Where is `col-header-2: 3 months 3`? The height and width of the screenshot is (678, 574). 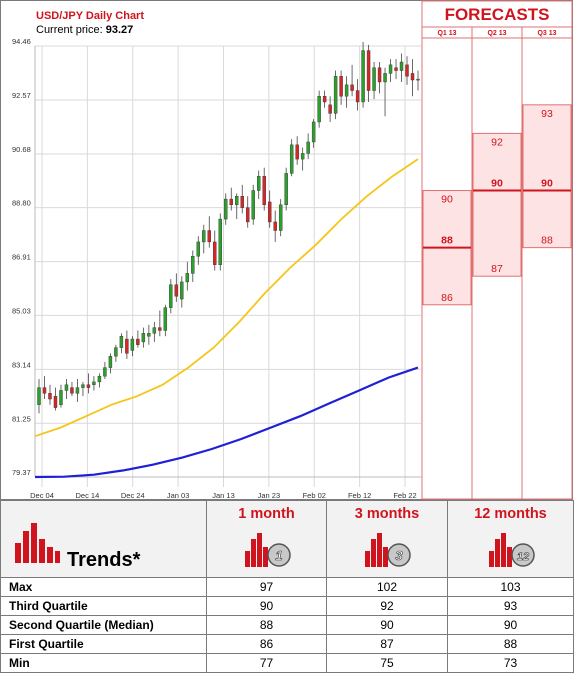 col-header-2: 3 months 3 is located at coordinates (387, 539).